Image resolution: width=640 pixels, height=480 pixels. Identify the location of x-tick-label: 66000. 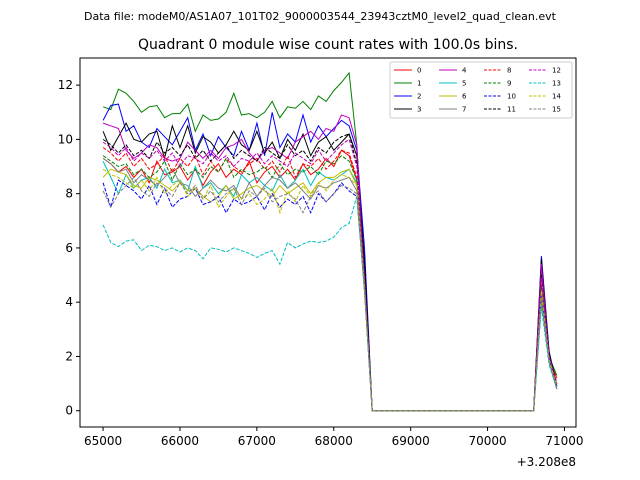
(180, 441).